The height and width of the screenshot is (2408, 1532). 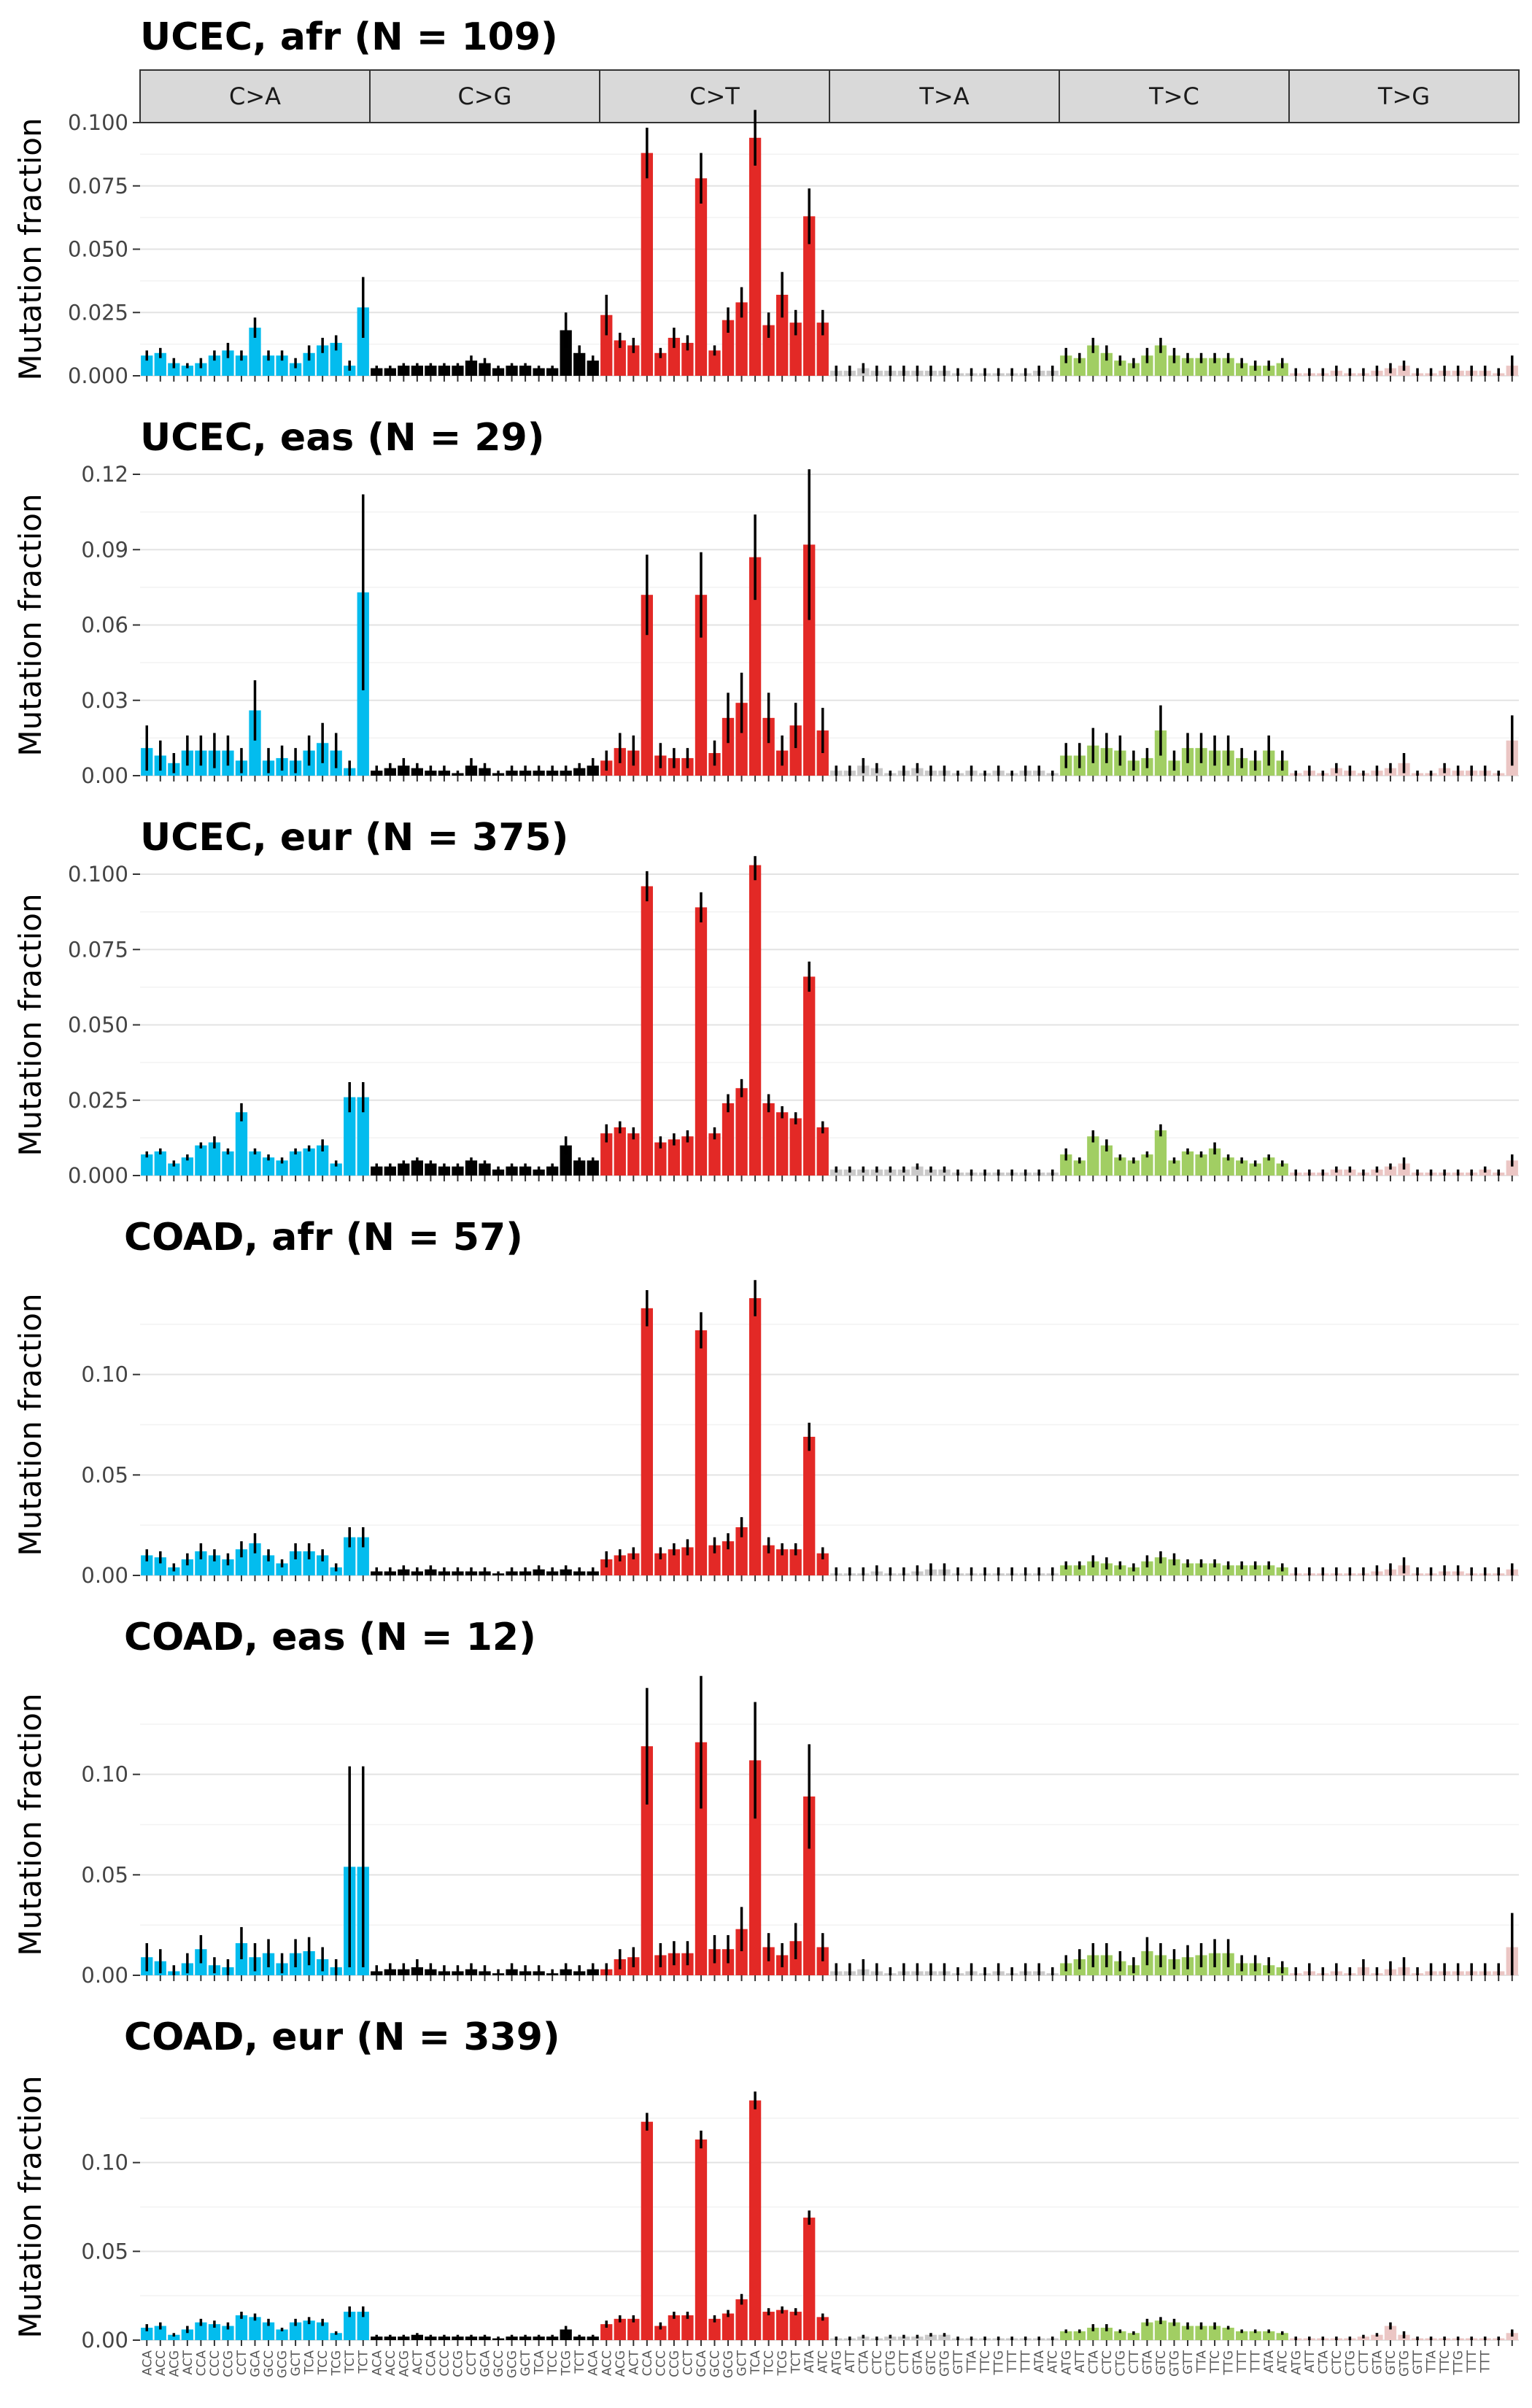 What do you see at coordinates (310, 2362) in the screenshot?
I see `x-tick-label: TCA` at bounding box center [310, 2362].